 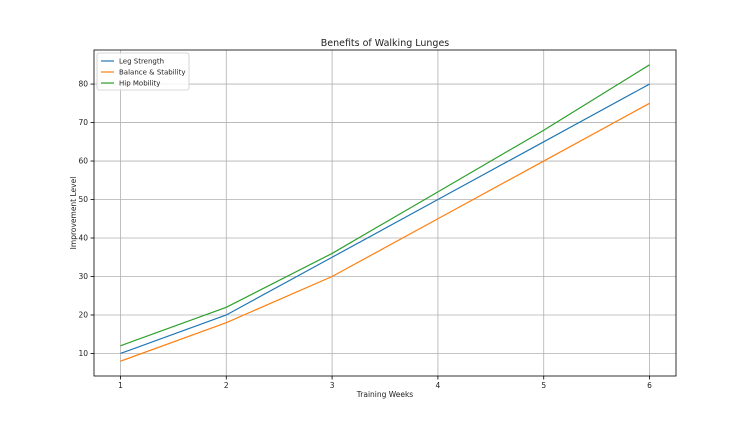 What do you see at coordinates (152, 73) in the screenshot?
I see `legend-label: Balance & Stability` at bounding box center [152, 73].